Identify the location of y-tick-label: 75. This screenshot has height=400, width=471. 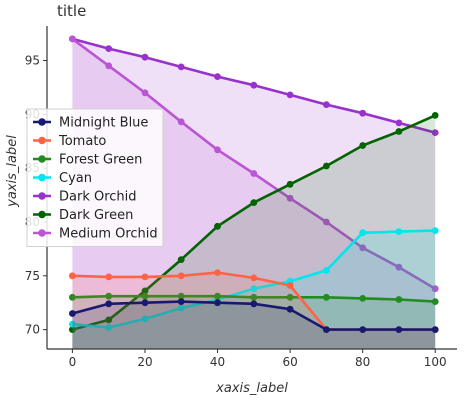
(32, 276).